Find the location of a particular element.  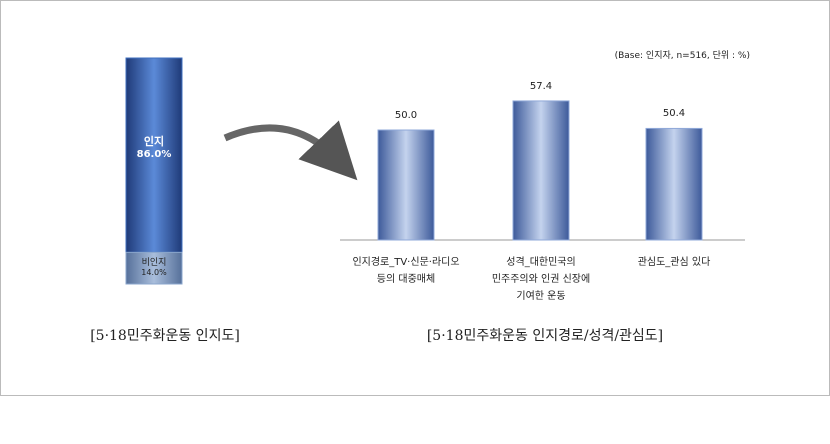

x-tick-label: 관심도_관심 있다 is located at coordinates (674, 262).